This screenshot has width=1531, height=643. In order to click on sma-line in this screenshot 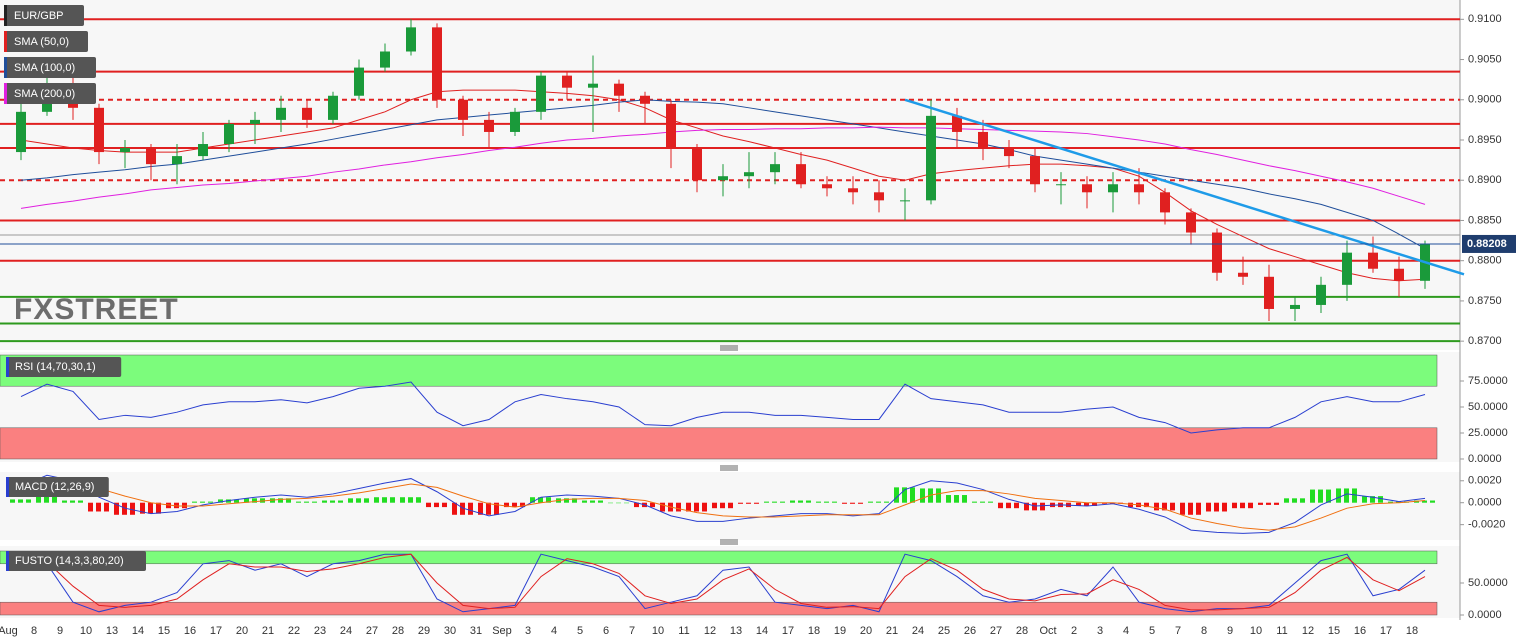, I will do `click(723, 167)`.